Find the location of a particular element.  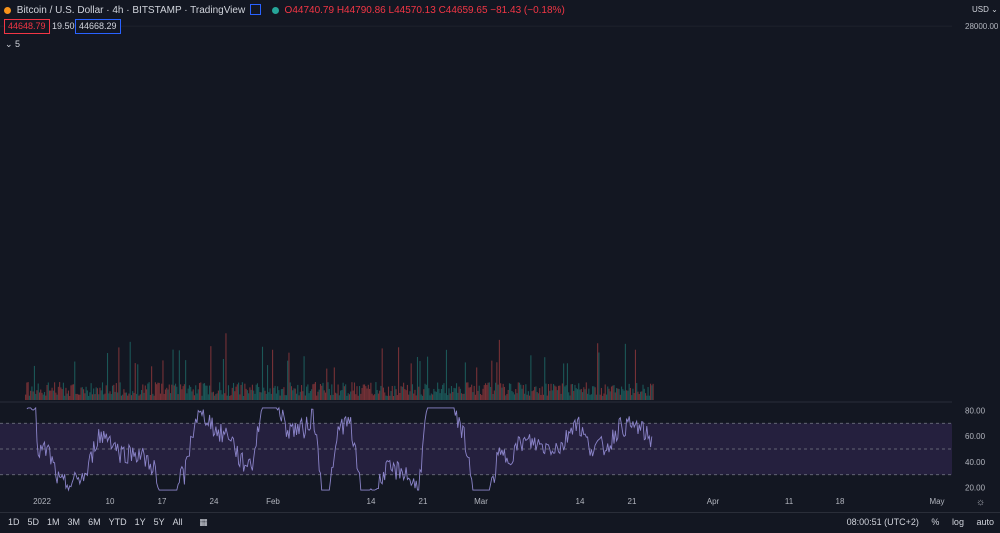

timeframe-1m: 1M is located at coordinates (53, 522).